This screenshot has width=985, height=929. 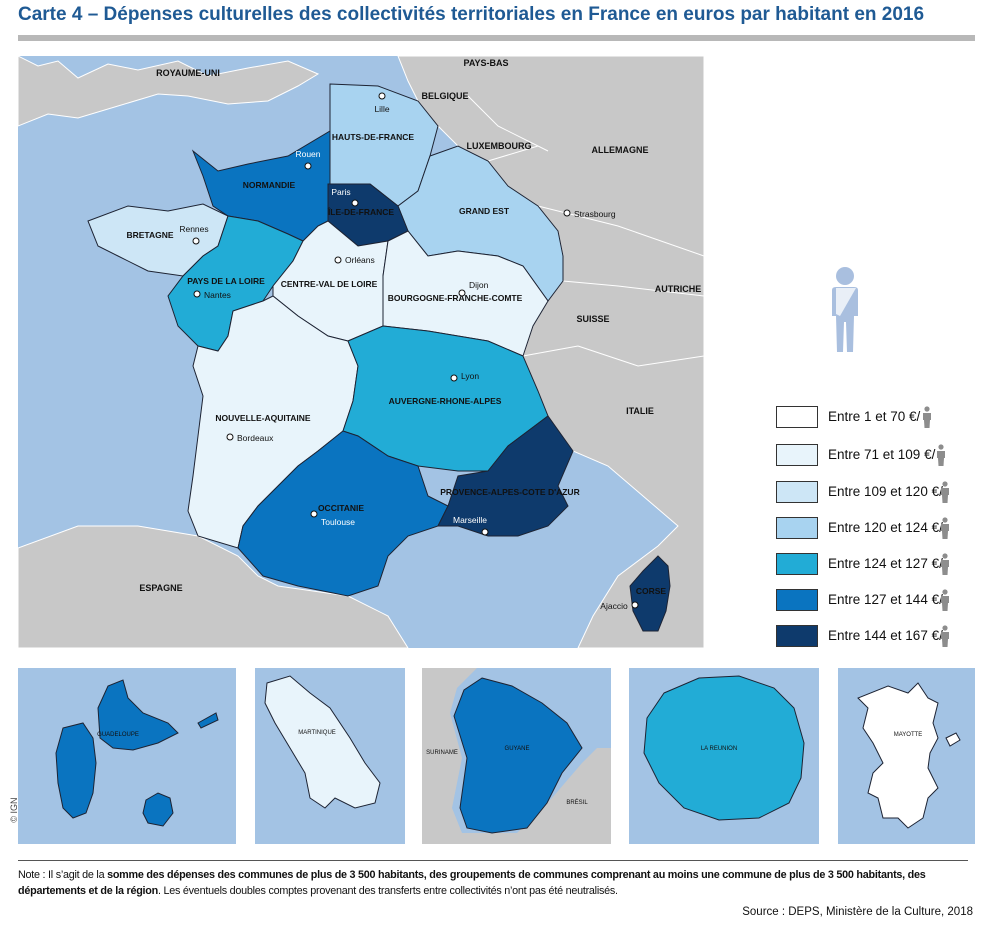 I want to click on city-rouen: Rouen, so click(x=308, y=159).